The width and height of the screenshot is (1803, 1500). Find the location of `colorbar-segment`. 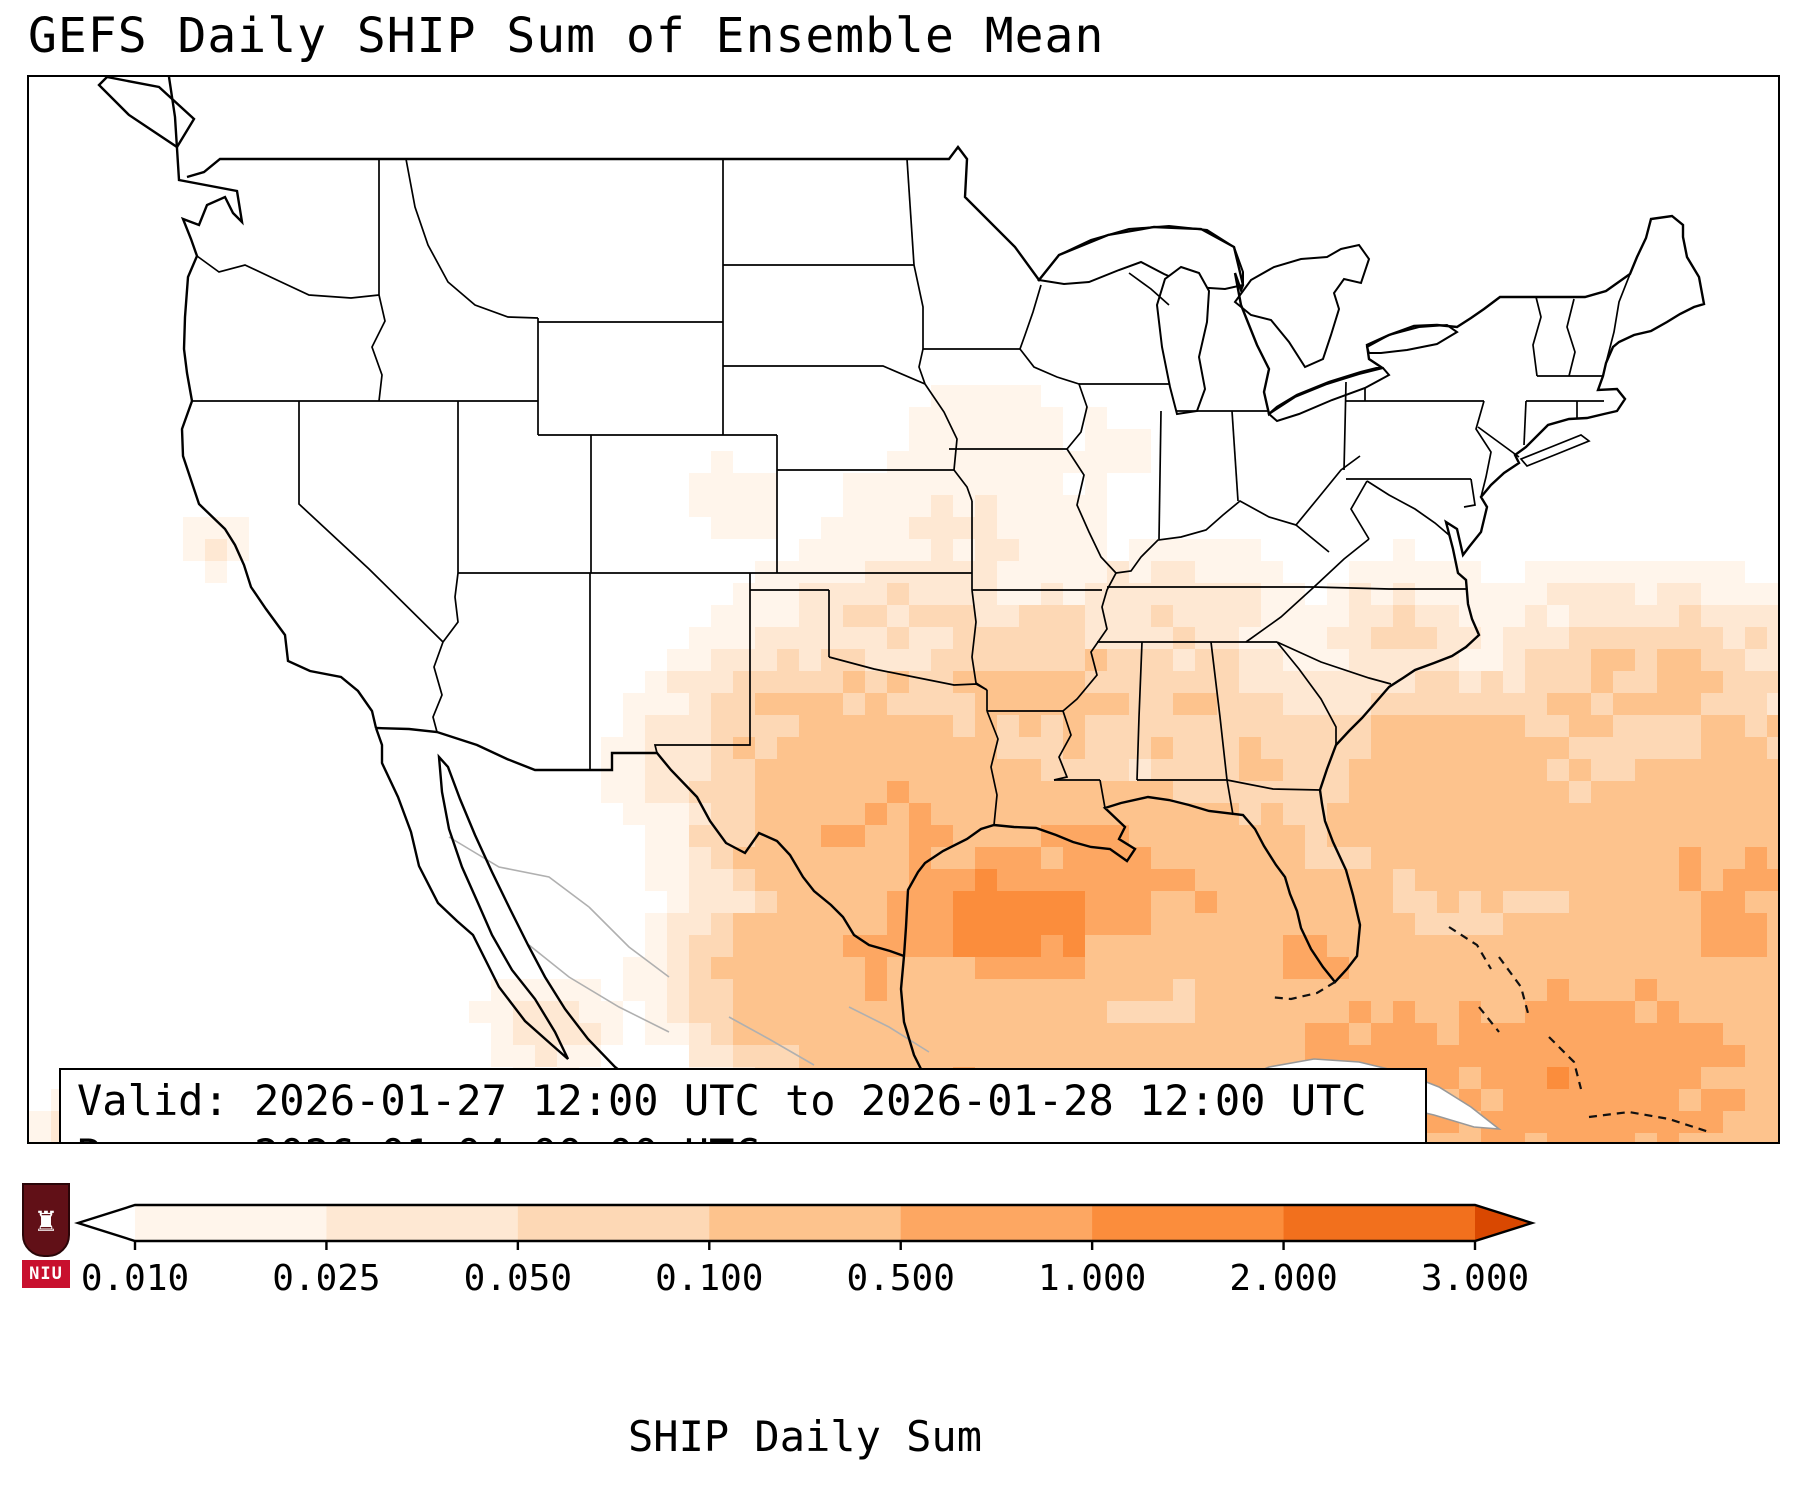

colorbar-segment is located at coordinates (805, 1223).